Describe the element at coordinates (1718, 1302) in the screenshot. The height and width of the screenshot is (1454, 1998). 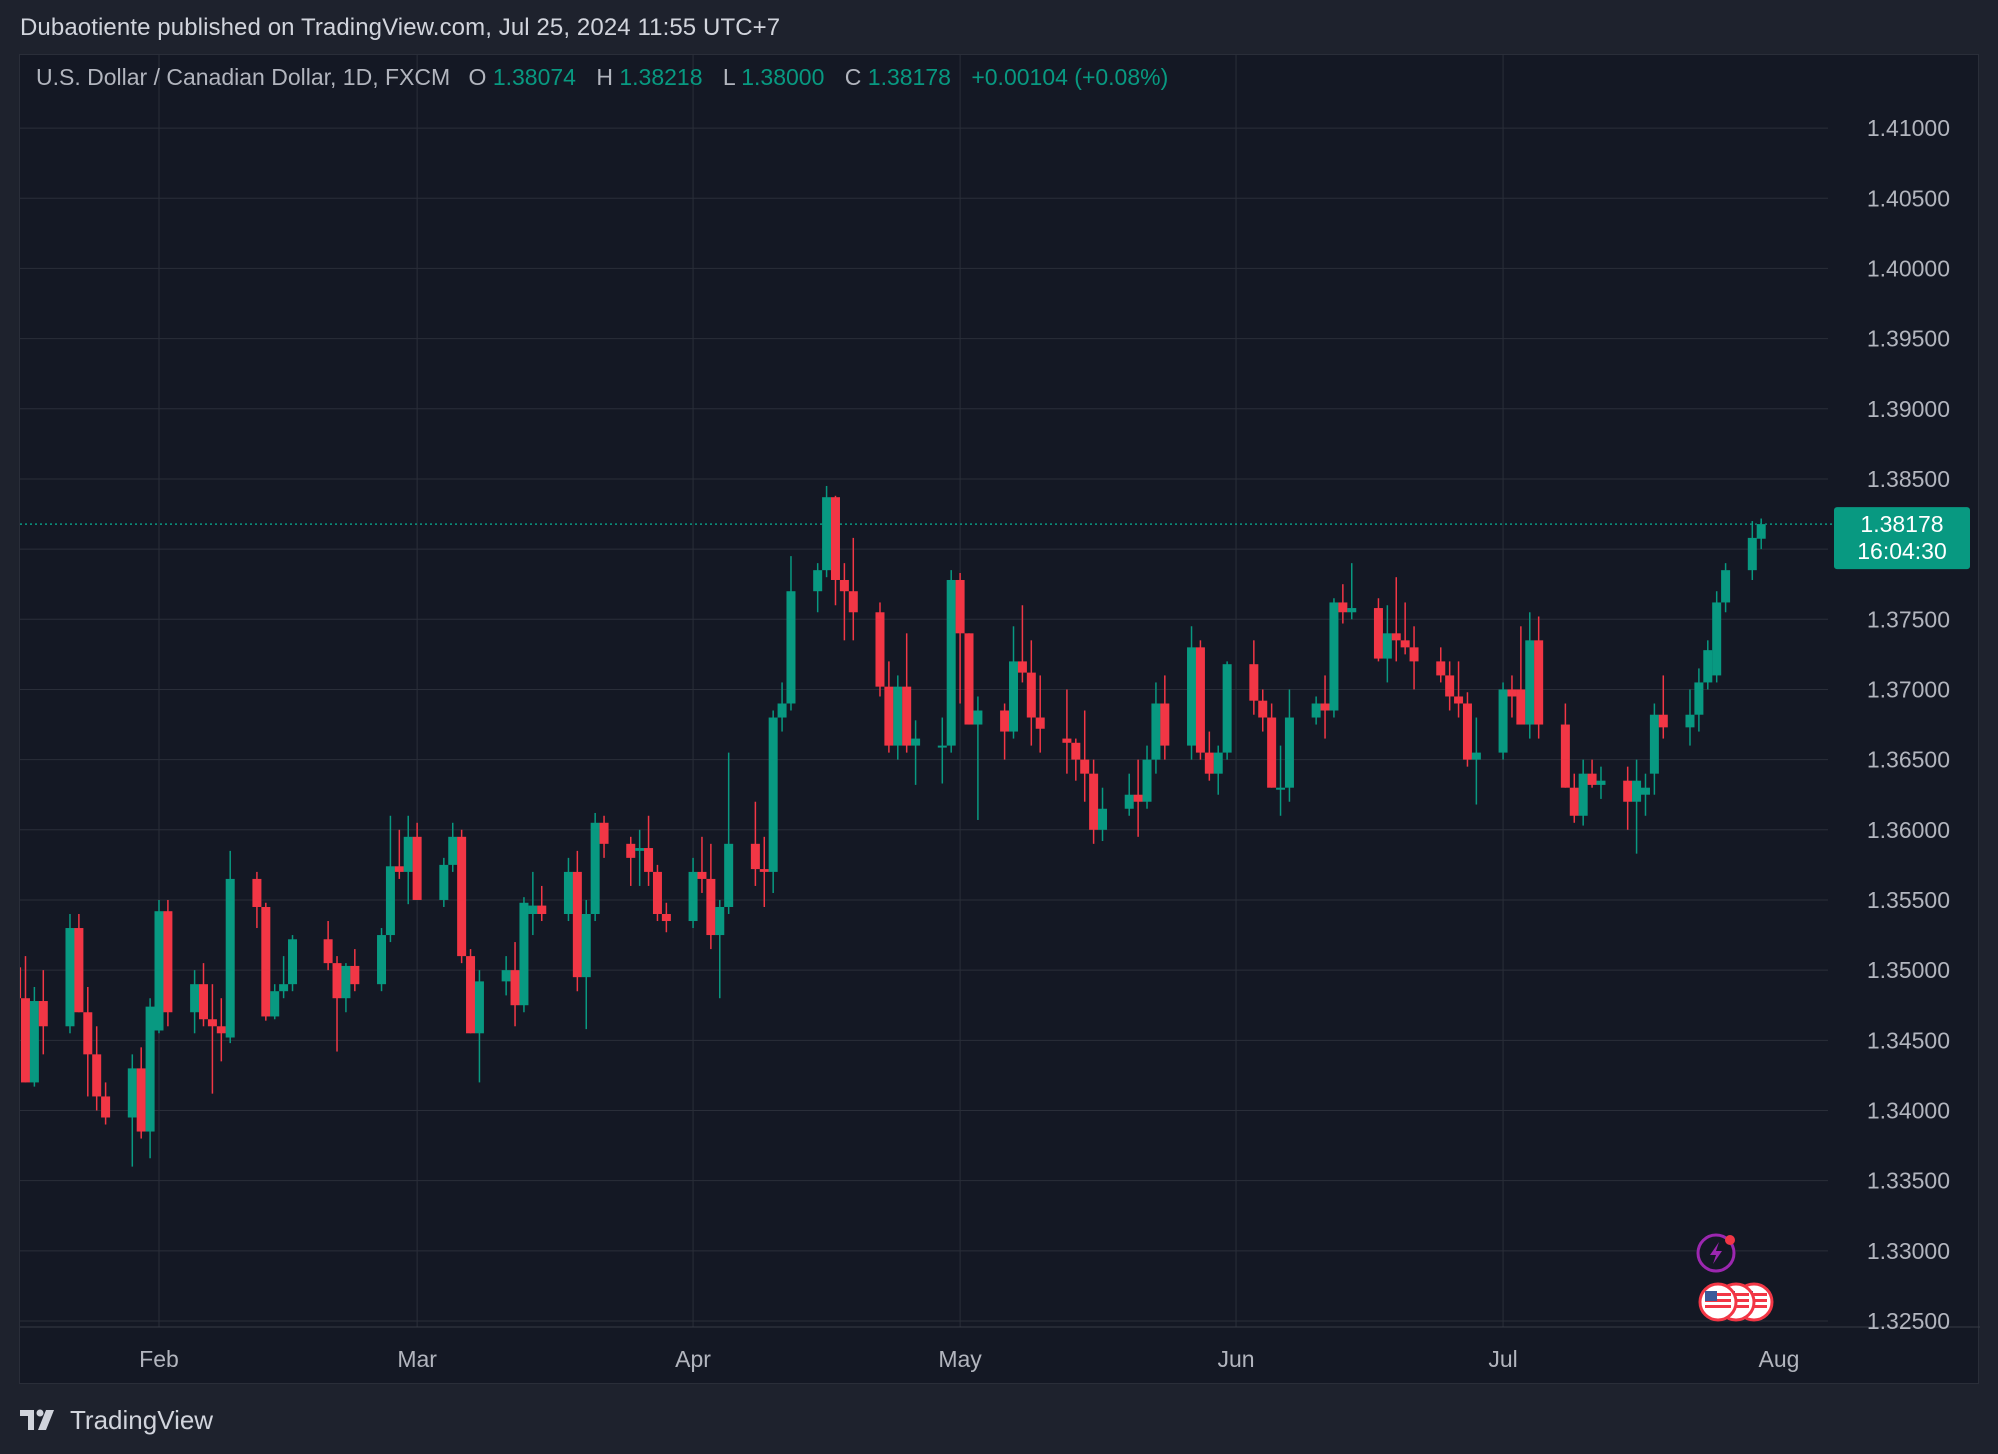
I see `us-flag-icon` at that location.